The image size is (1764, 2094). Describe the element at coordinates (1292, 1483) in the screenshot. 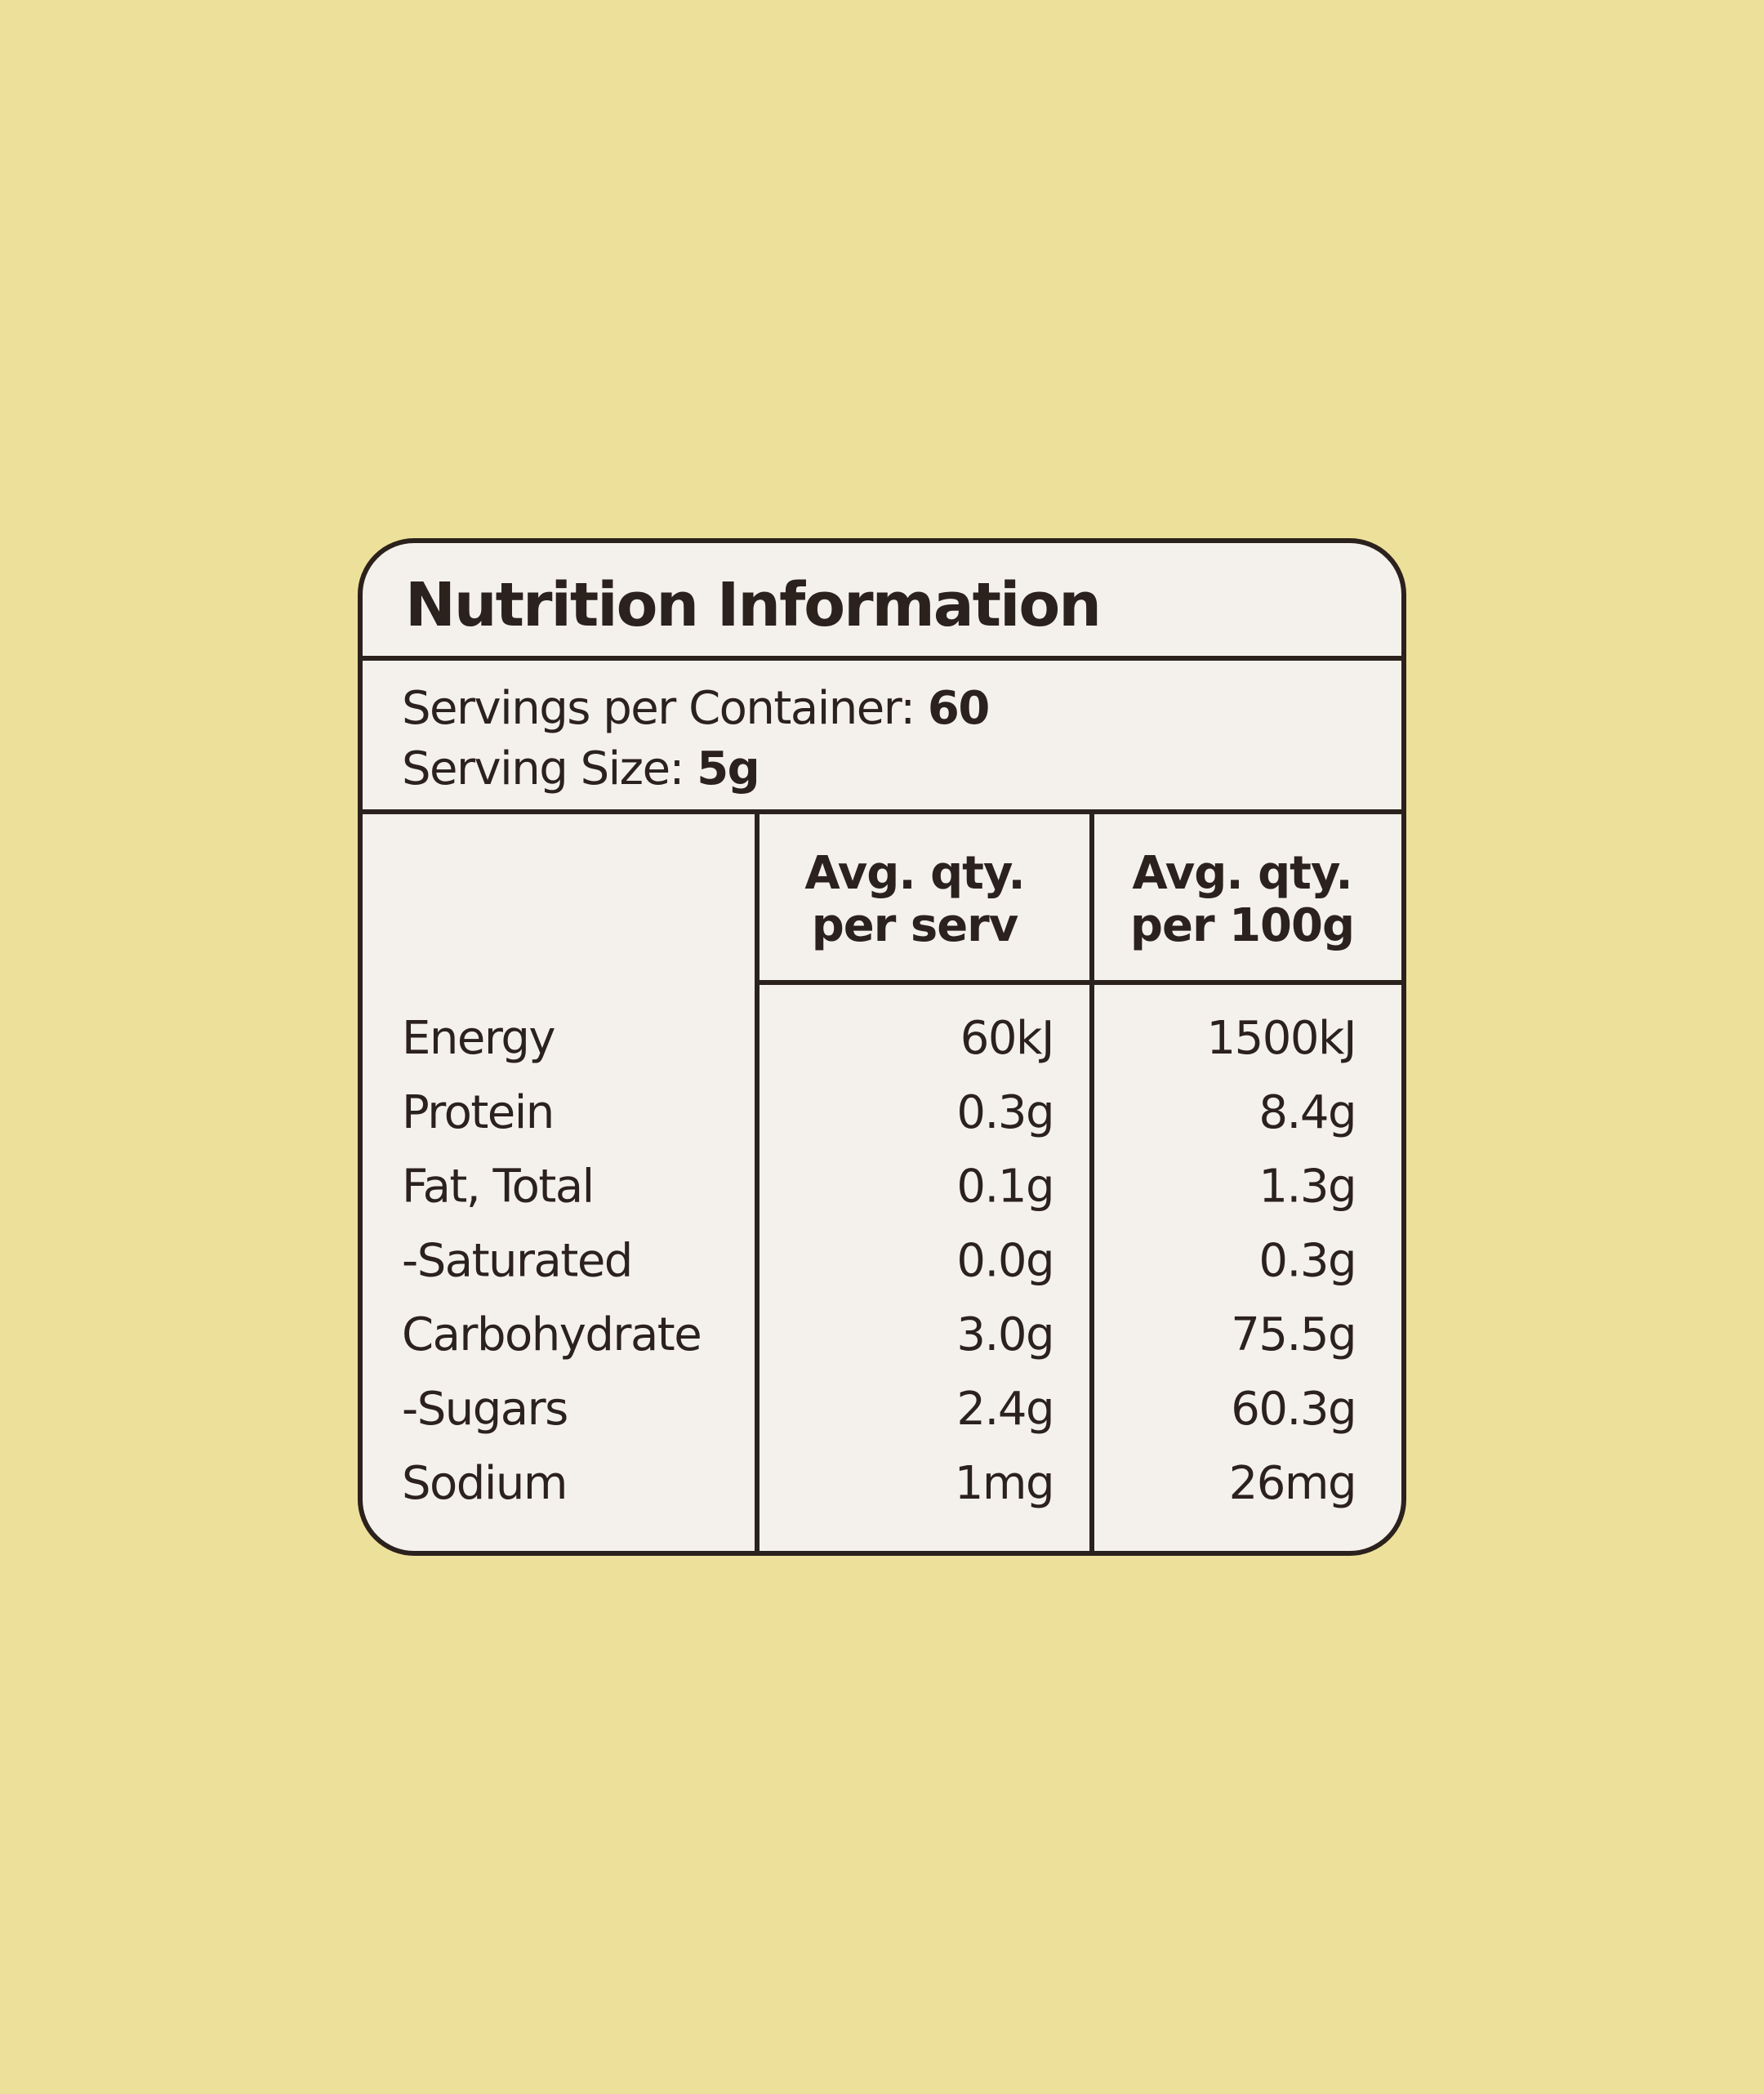

I see `nutrient-value: 26mg` at that location.